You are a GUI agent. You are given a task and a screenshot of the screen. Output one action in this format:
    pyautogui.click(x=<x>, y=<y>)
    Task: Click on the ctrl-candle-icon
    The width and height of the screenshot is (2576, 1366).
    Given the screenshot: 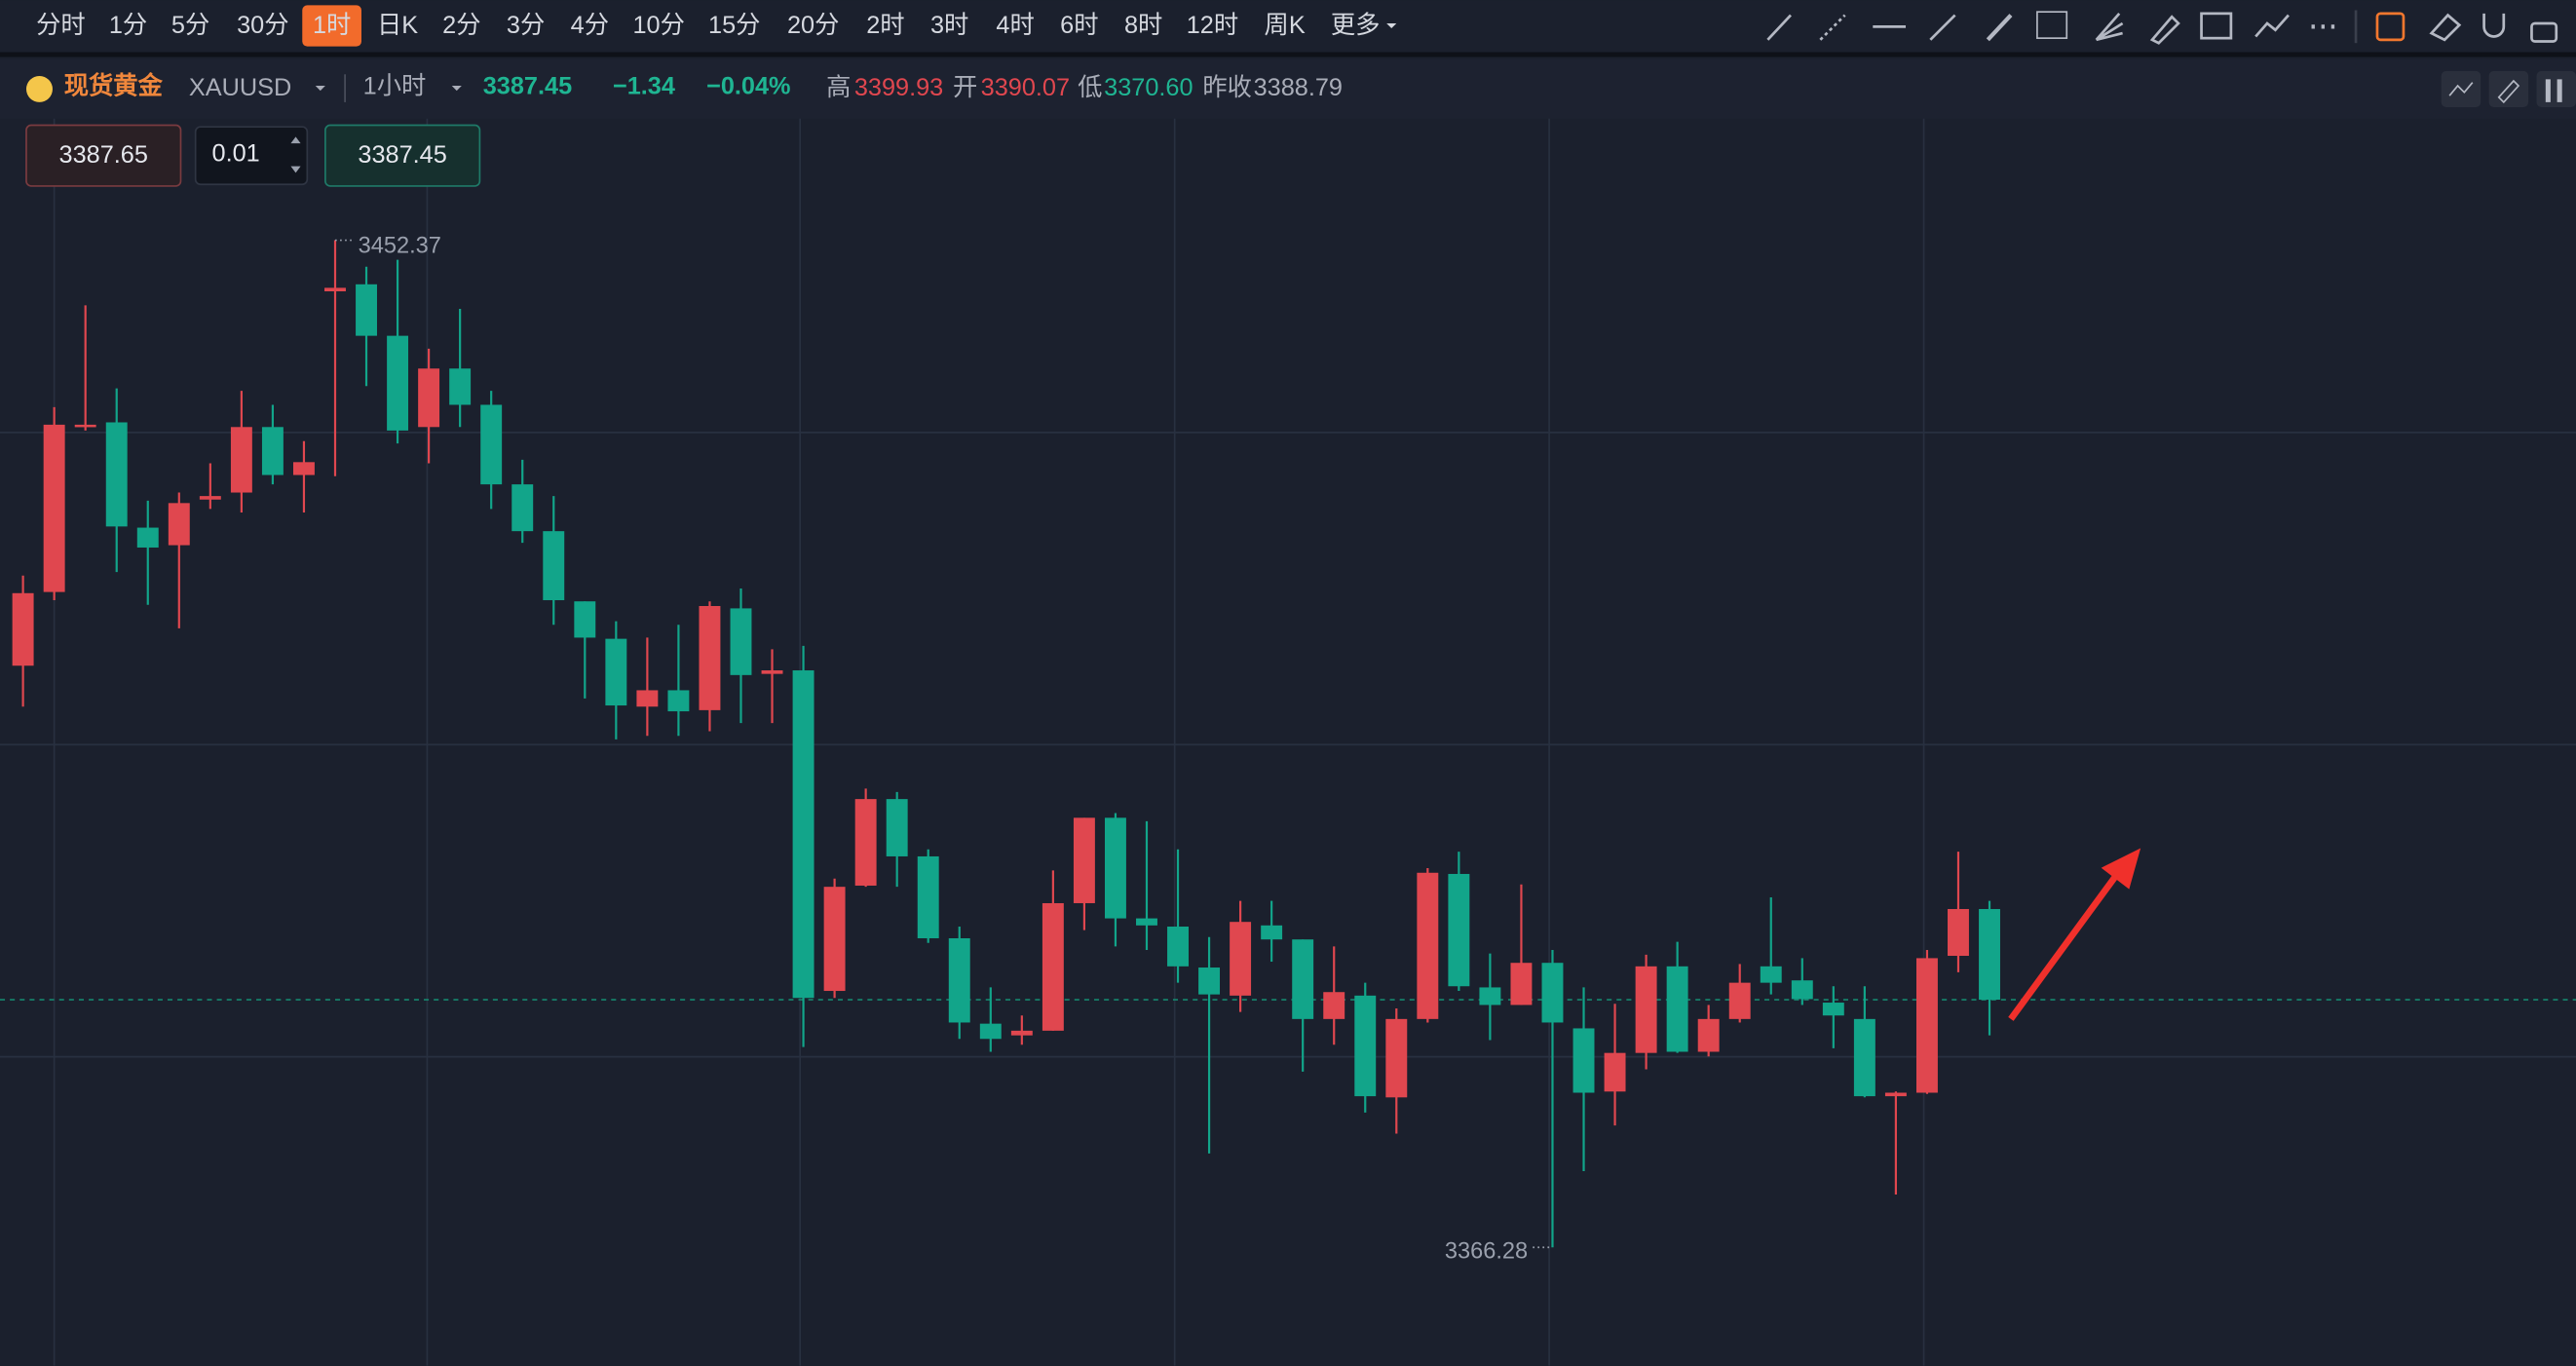 What is the action you would take?
    pyautogui.click(x=2553, y=91)
    